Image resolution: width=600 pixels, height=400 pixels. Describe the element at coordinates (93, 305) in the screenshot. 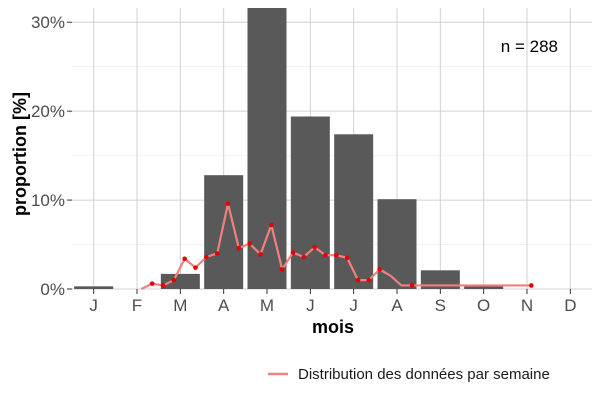

I see `x-tick-label-0: J` at that location.